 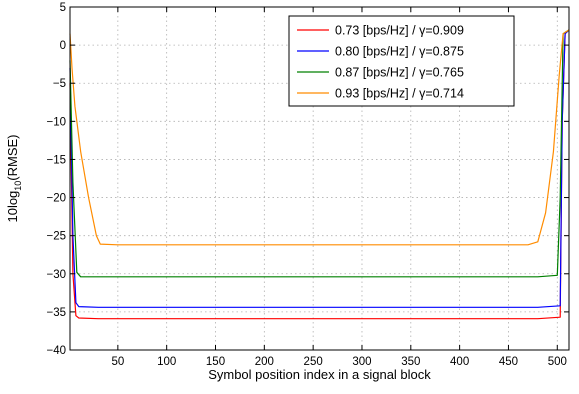 I want to click on y-tick-label: −35, so click(x=56, y=313).